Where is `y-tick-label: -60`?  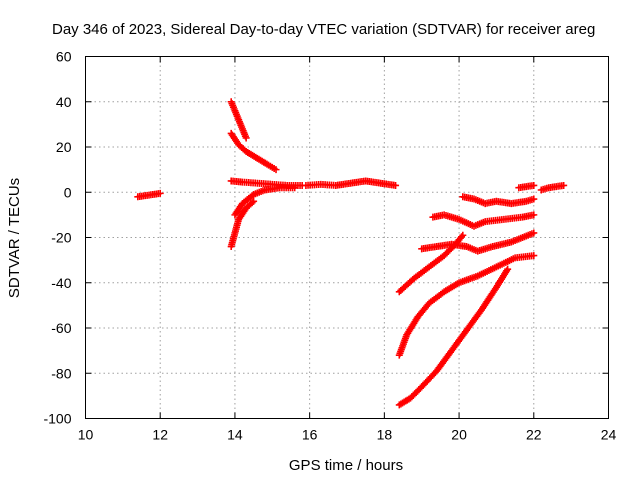 y-tick-label: -60 is located at coordinates (61, 328).